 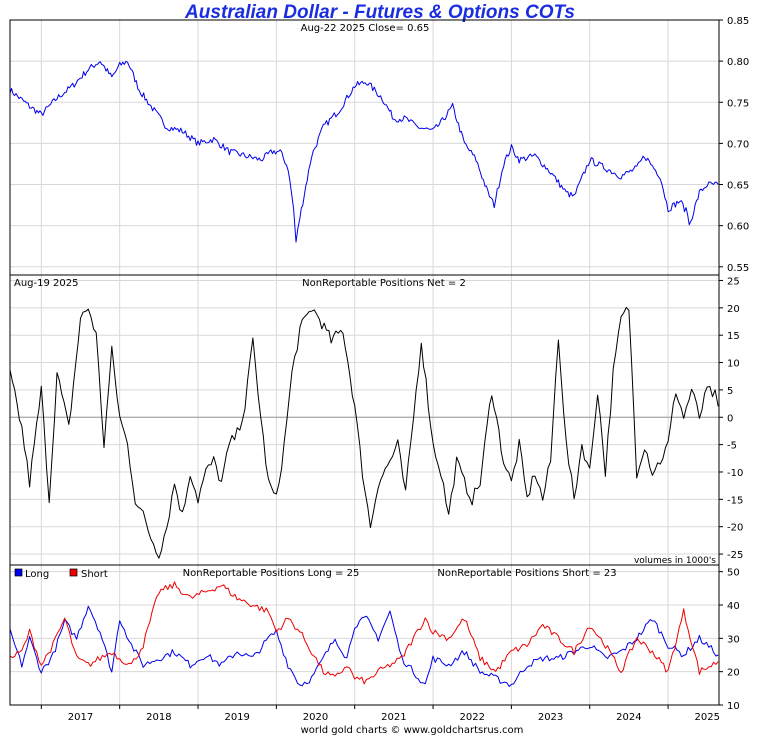 What do you see at coordinates (733, 573) in the screenshot?
I see `y-tick-label: 50` at bounding box center [733, 573].